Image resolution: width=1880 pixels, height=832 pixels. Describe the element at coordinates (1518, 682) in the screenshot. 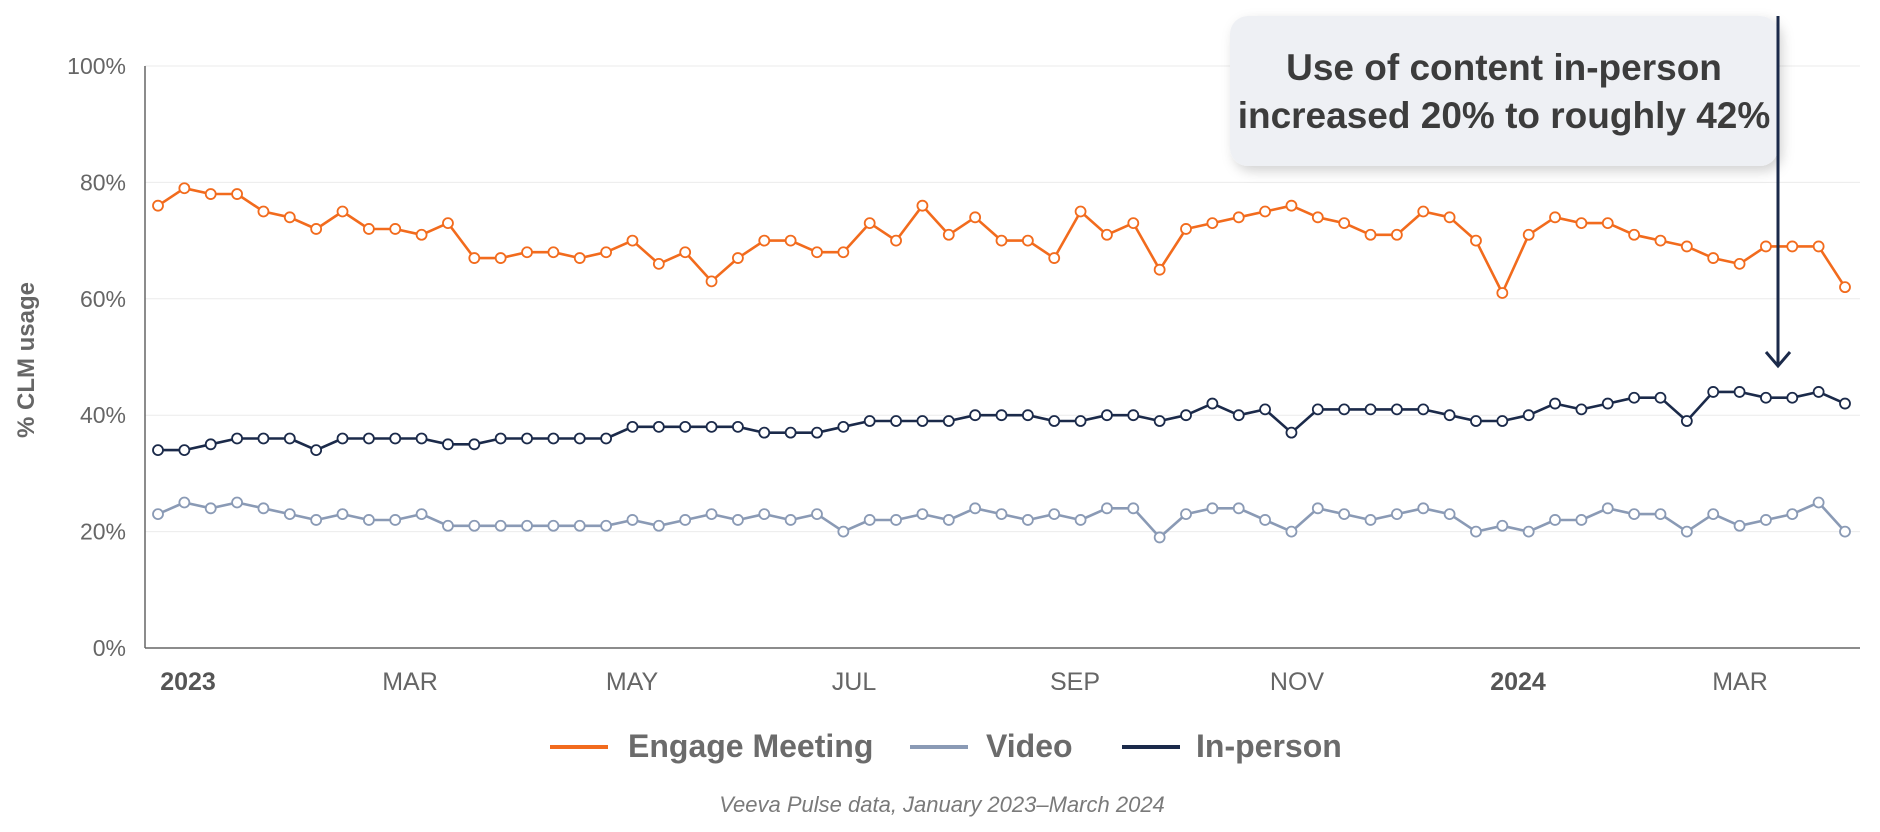

I see `x-tick-label: 2024` at that location.